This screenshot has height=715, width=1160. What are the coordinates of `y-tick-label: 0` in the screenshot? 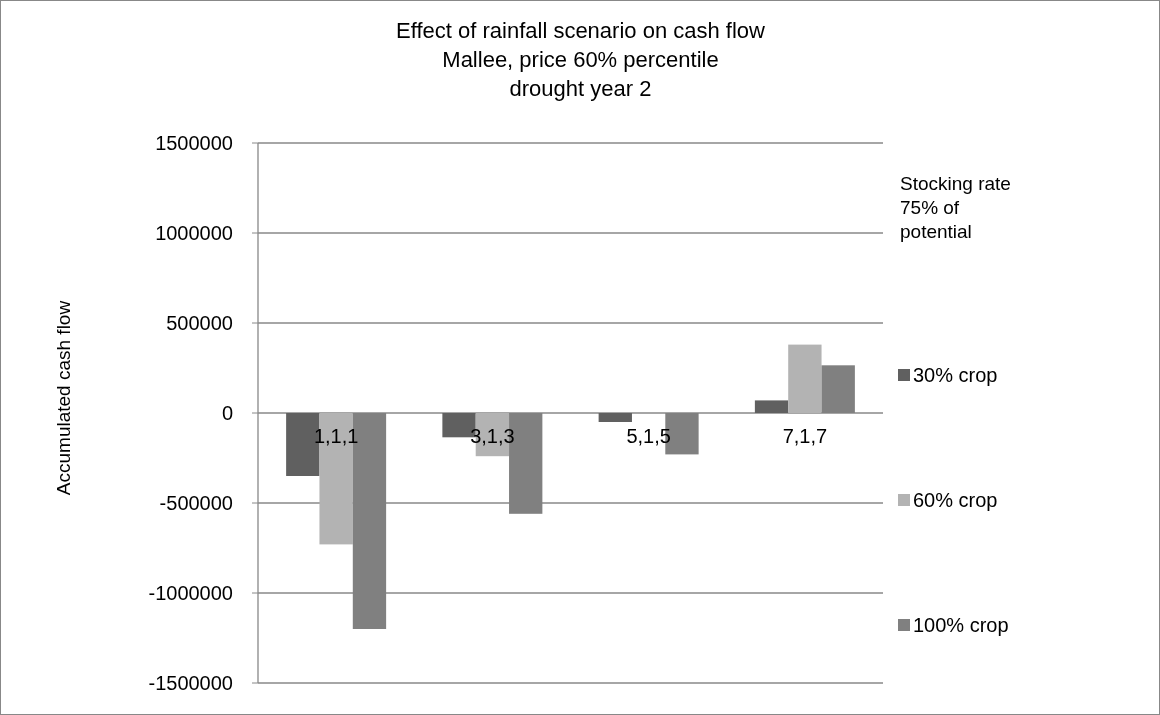 It's located at (227, 413).